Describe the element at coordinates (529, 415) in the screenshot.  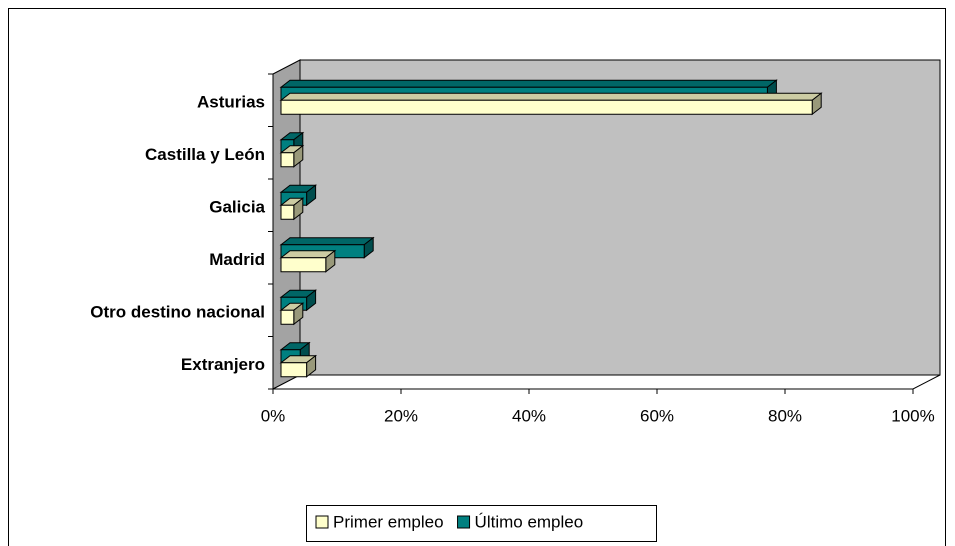
I see `x-tick-label: 40%` at that location.